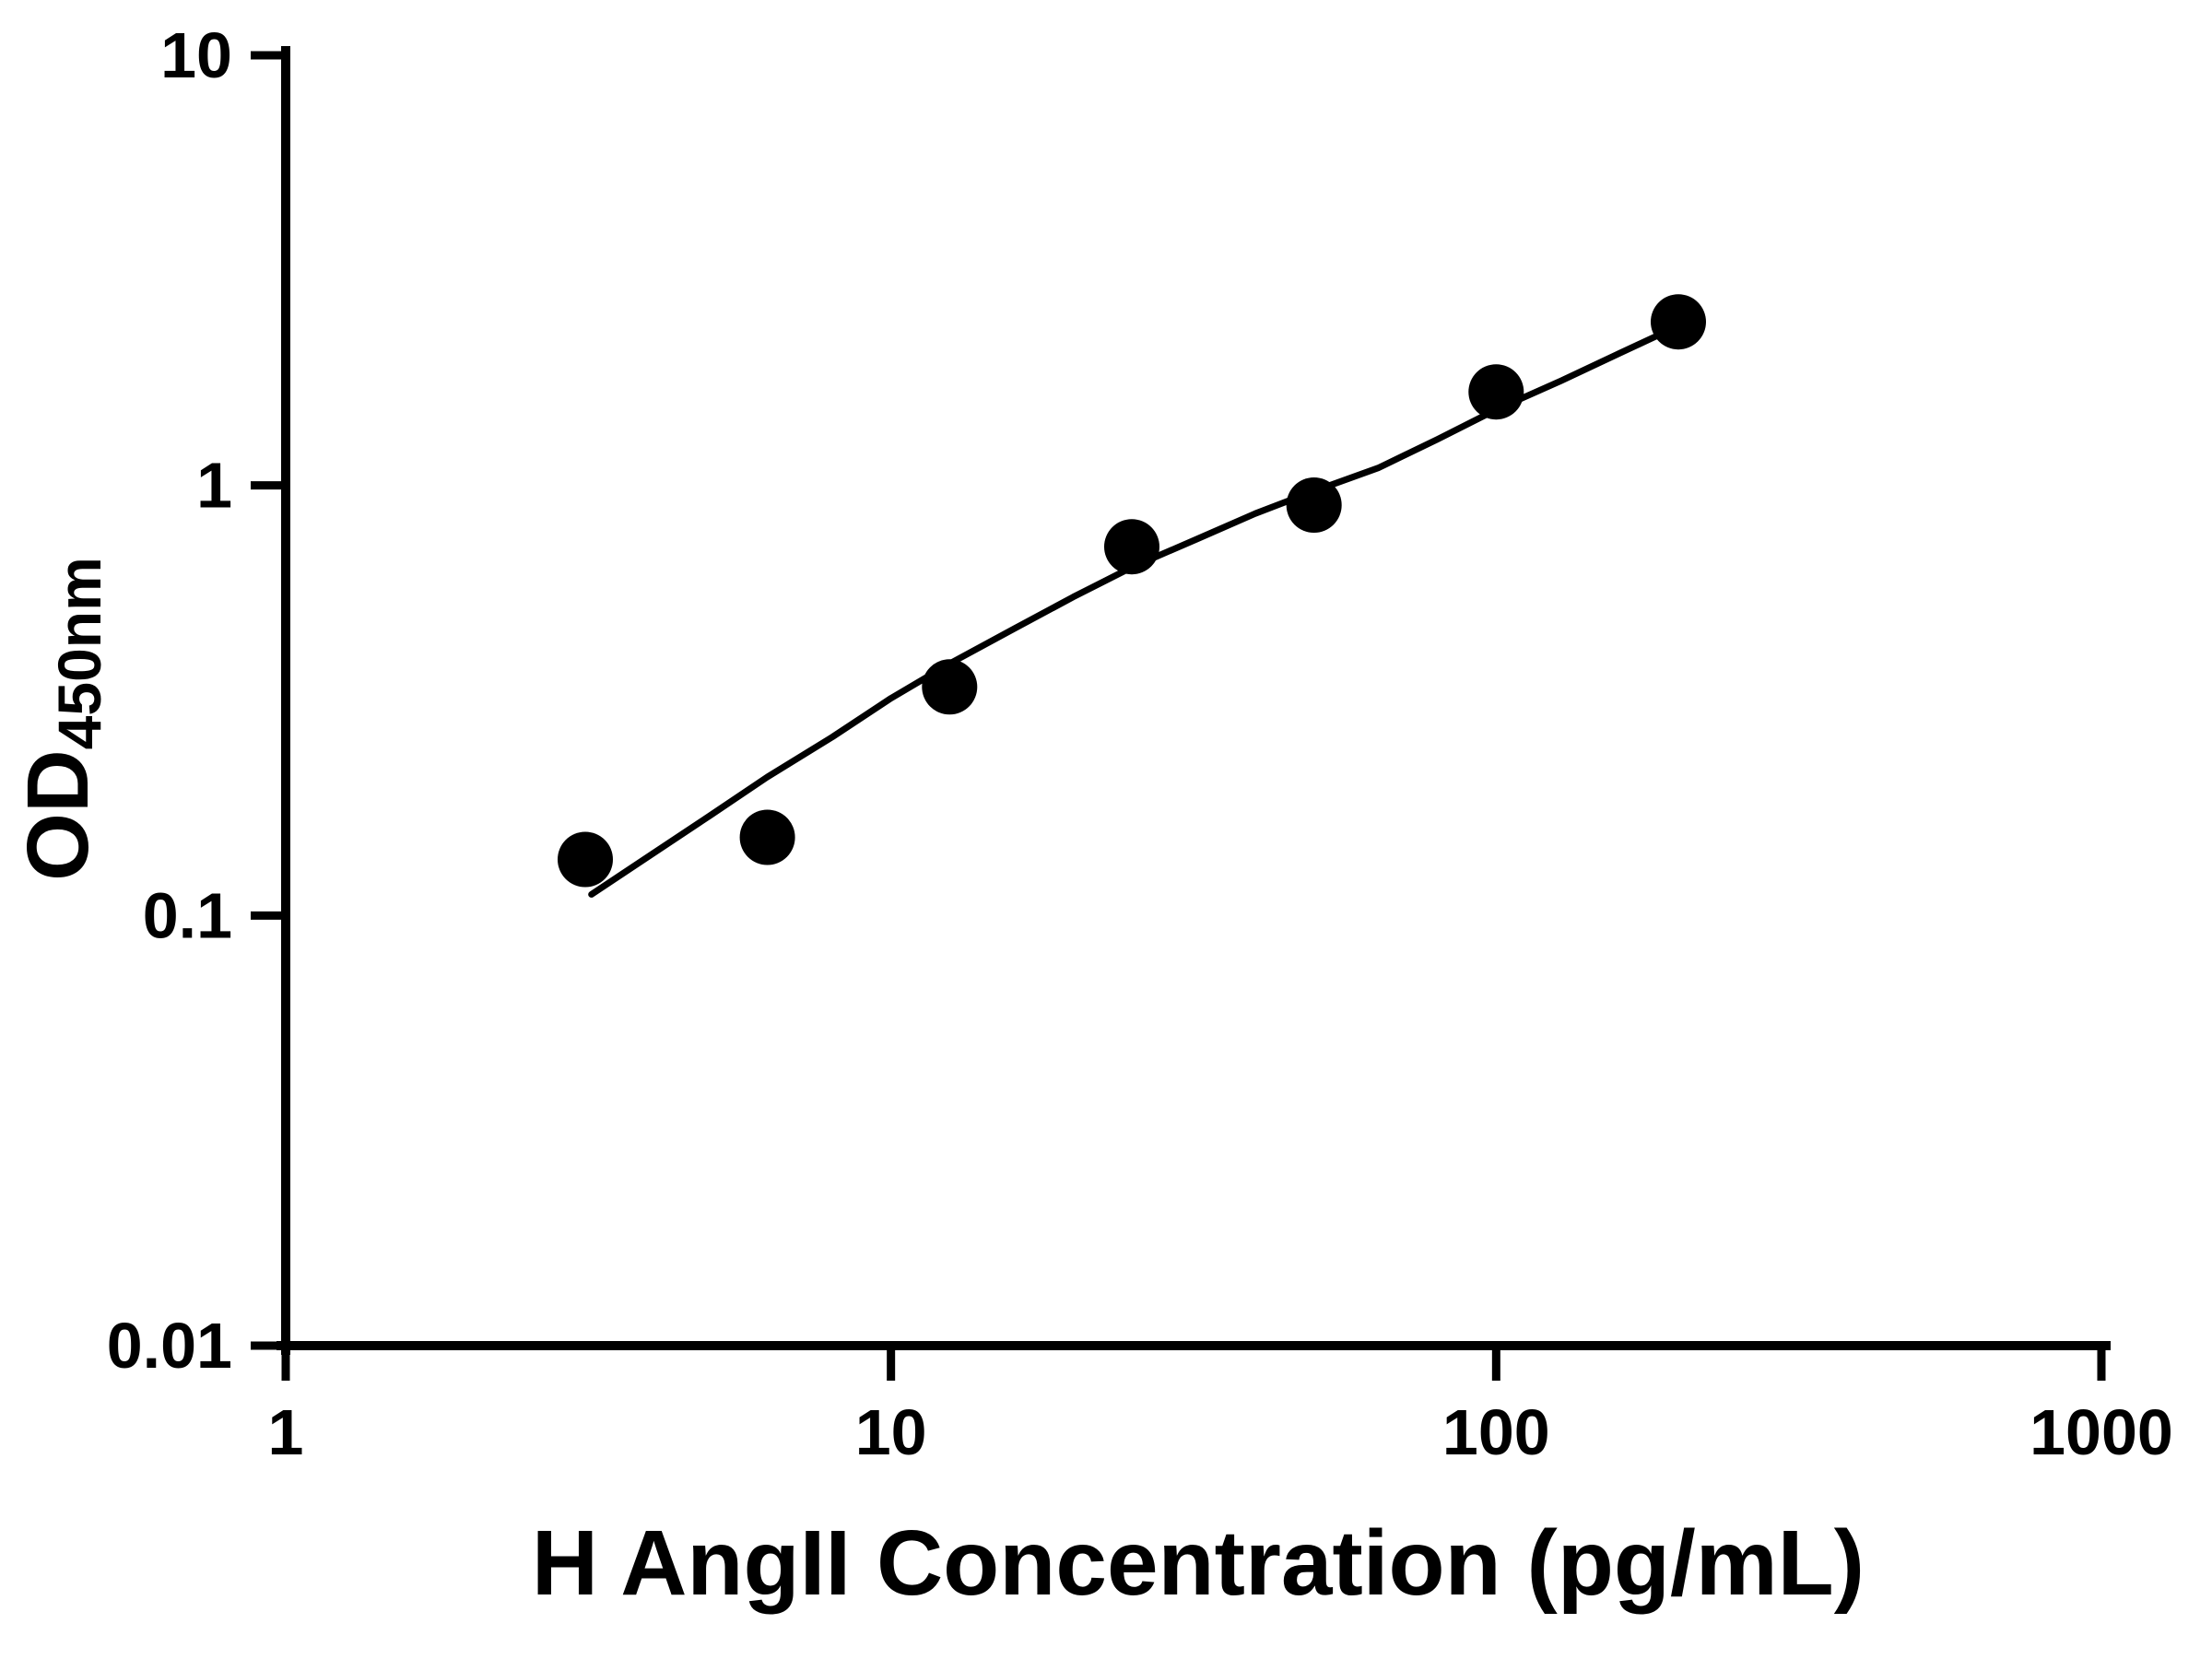 The height and width of the screenshot is (1659, 2212). I want to click on y-axis-tick-label: 0.01, so click(169, 1346).